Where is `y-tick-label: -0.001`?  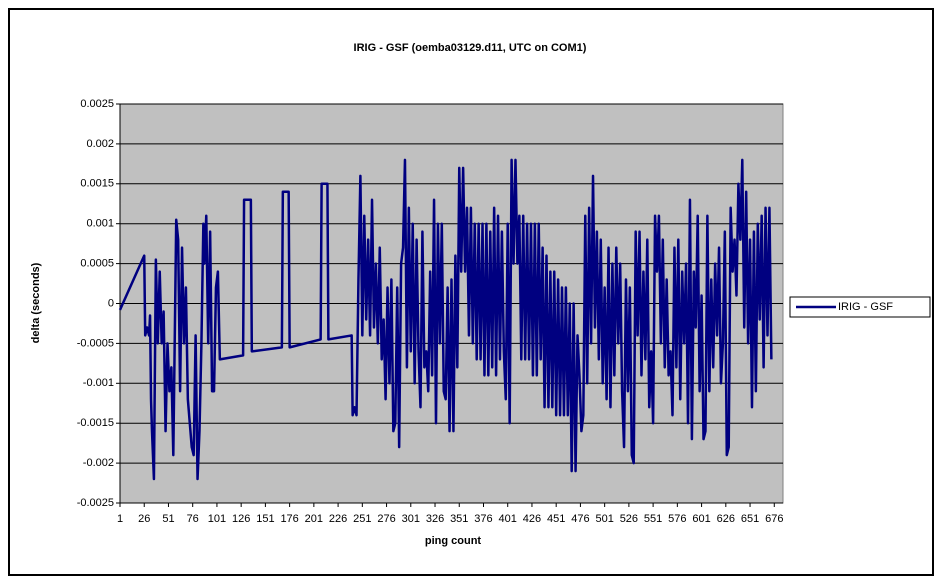
y-tick-label: -0.001 is located at coordinates (98, 383).